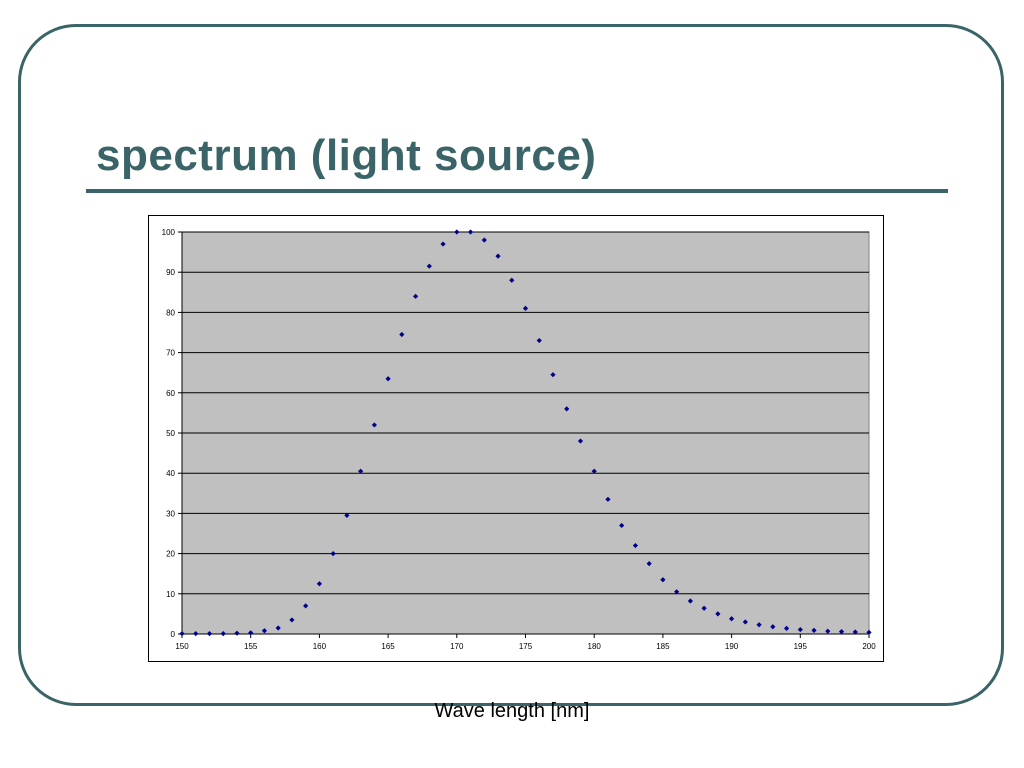  Describe the element at coordinates (801, 646) in the screenshot. I see `x-tick-label: 195` at that location.